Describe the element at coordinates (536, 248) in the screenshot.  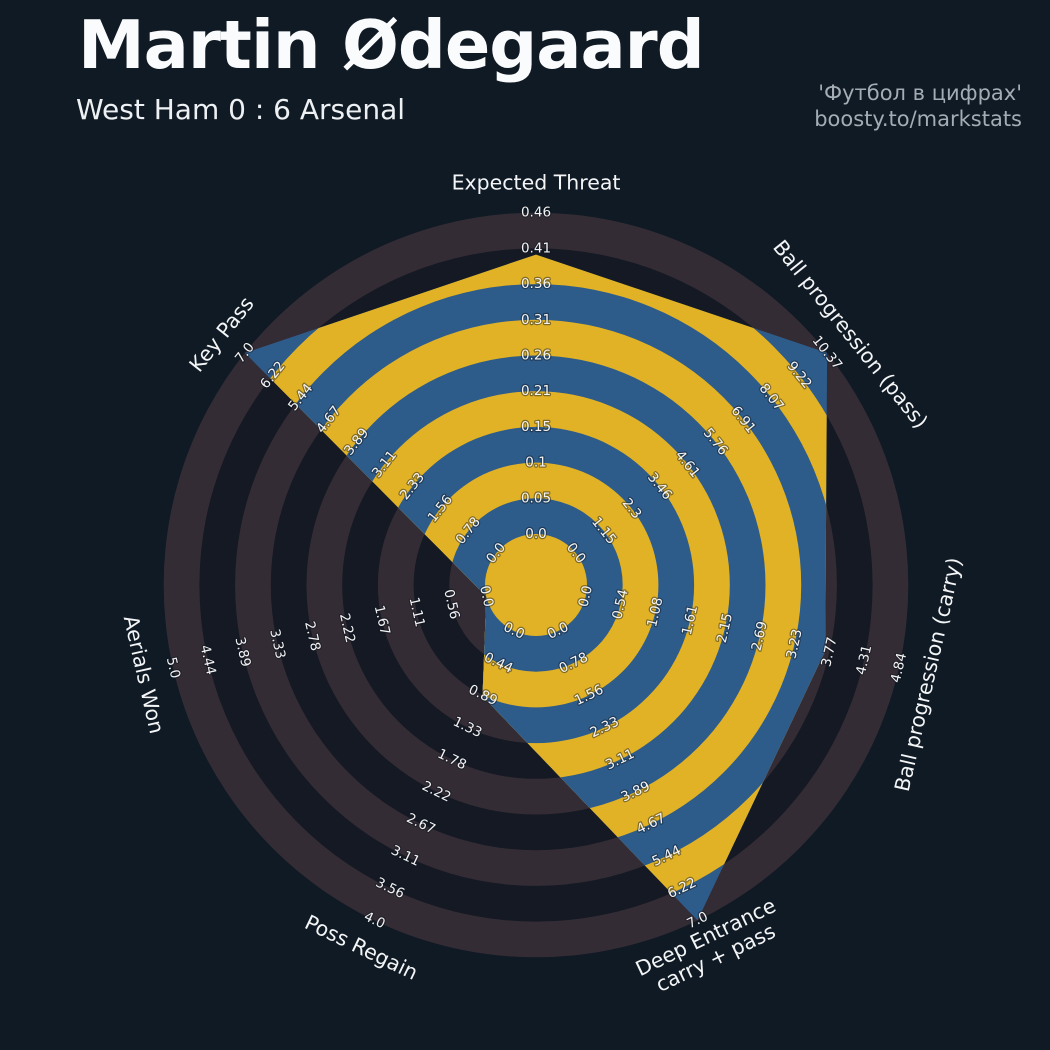
I see `tick-label: 0.41` at that location.